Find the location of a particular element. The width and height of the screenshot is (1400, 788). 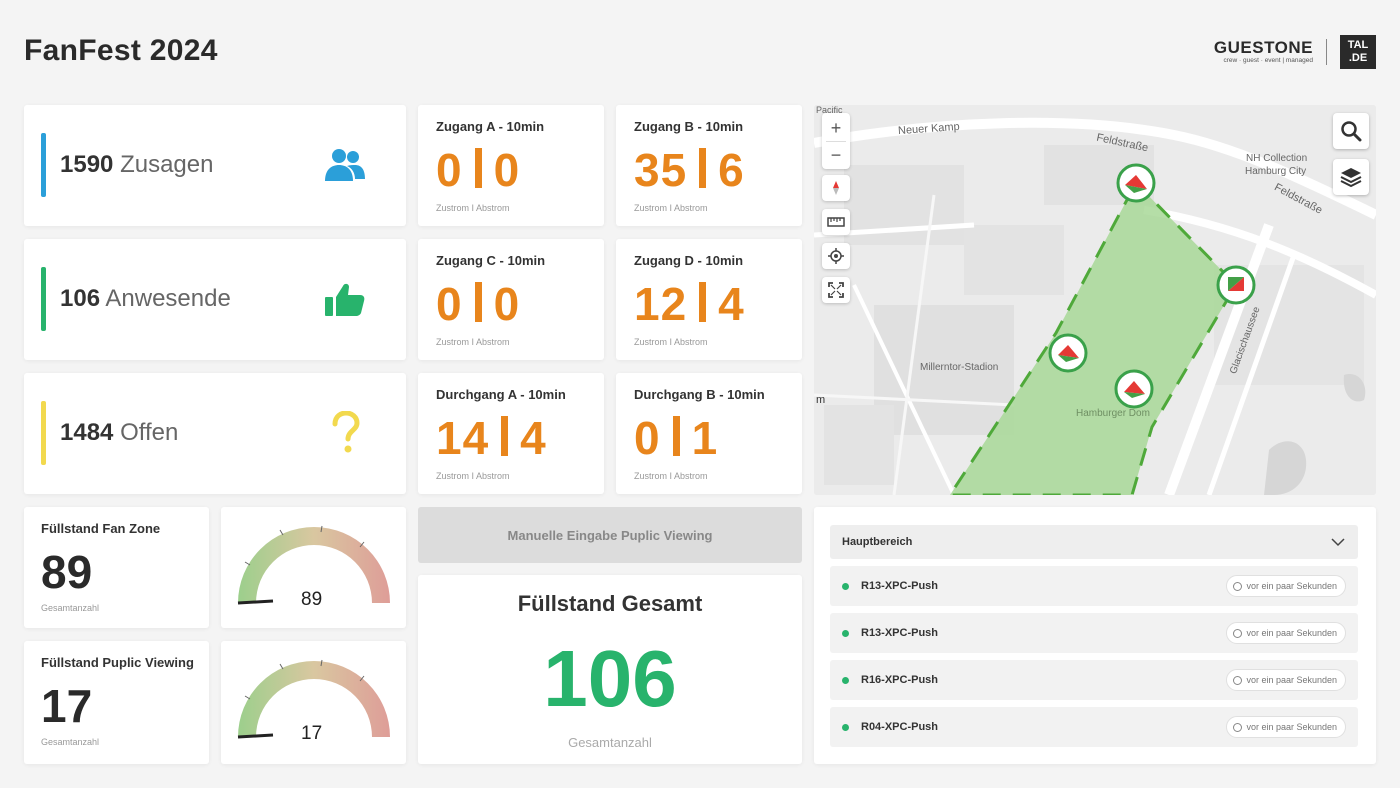

zoom-in-button: + is located at coordinates (836, 127).